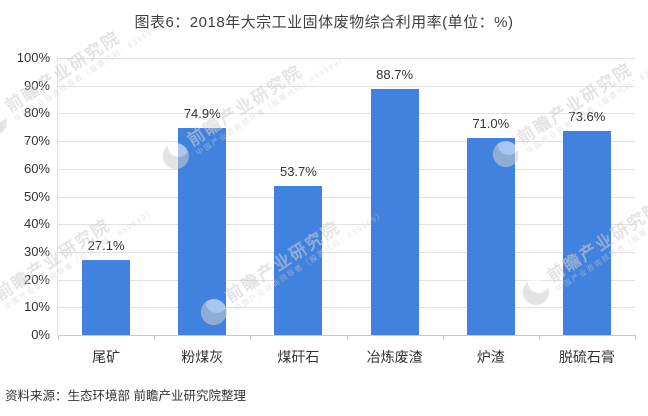 The width and height of the screenshot is (648, 416). I want to click on y-axis-label: 70%, so click(36, 141).